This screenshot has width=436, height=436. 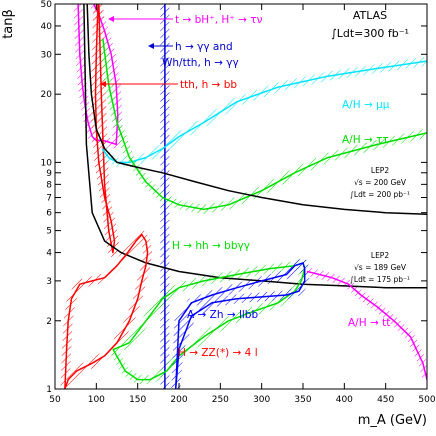 I want to click on annotation-tautau: A/H → ττ, so click(x=365, y=140).